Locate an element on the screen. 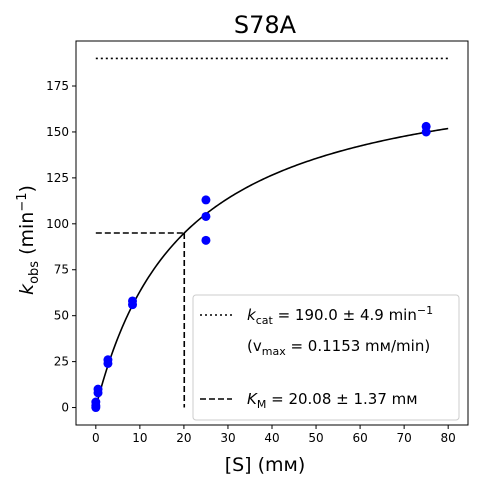 The height and width of the screenshot is (484, 477). y-tick-label: 100 is located at coordinates (57, 224).